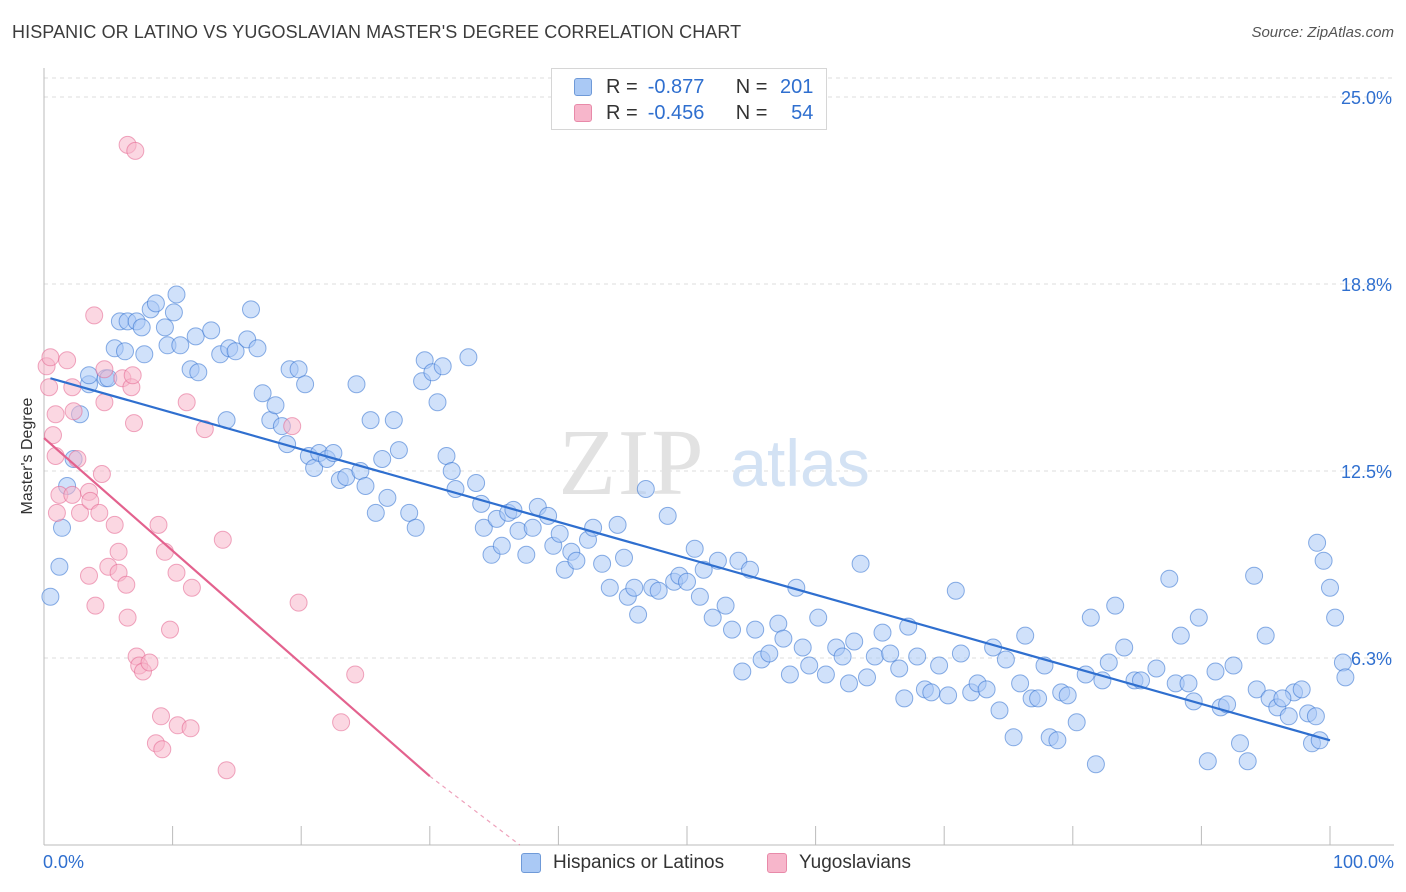 The width and height of the screenshot is (1406, 892). What do you see at coordinates (622, 86) in the screenshot?
I see `legend-r-label: R =` at bounding box center [622, 86].